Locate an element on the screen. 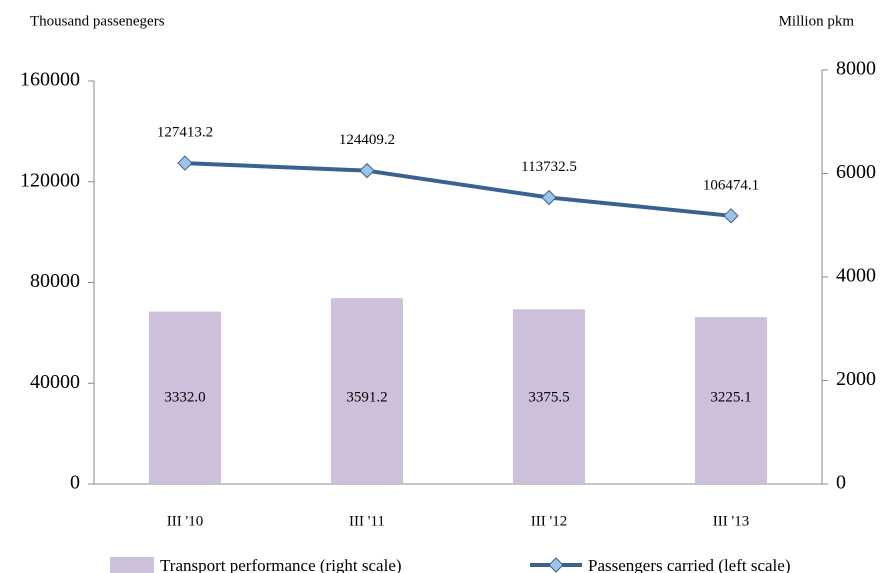  line-value-label: 106474.1 is located at coordinates (731, 185).